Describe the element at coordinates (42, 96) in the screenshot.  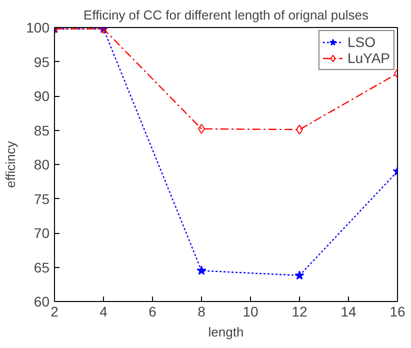
I see `y-tick-label: 90` at that location.